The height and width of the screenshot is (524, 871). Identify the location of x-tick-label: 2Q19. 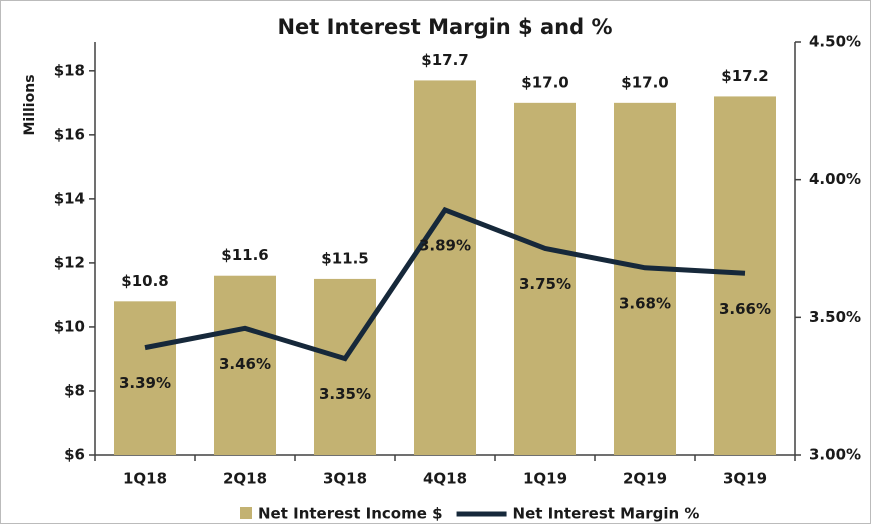
(645, 479).